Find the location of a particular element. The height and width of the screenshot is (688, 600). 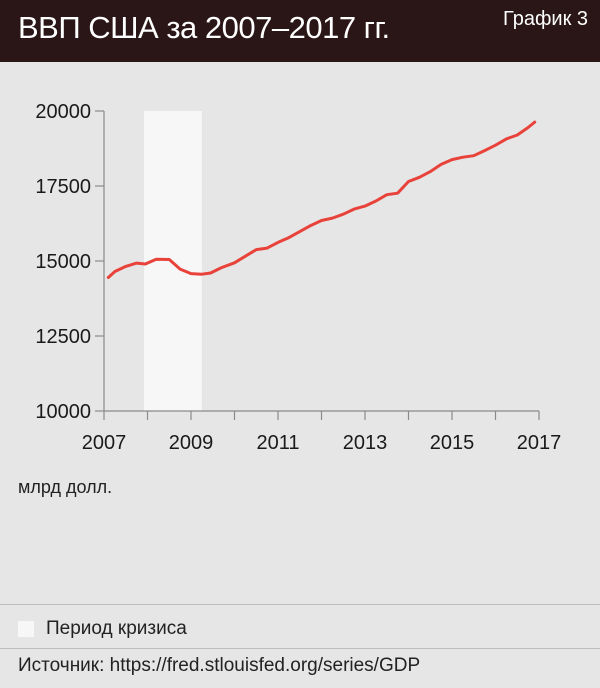

x-tick-label: 2015 is located at coordinates (452, 443).